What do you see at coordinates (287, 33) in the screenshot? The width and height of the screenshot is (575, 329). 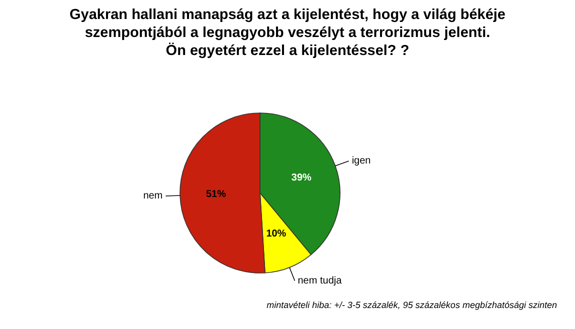 I see `chart-title: Gyakran hallani manapság azt a kijelentést, hogy a világ békéje szempontjából a legnagyobb veszélyt a terrorizmus jelenti. Ön egyetért ezzel a kijelentéssel? ?` at bounding box center [287, 33].